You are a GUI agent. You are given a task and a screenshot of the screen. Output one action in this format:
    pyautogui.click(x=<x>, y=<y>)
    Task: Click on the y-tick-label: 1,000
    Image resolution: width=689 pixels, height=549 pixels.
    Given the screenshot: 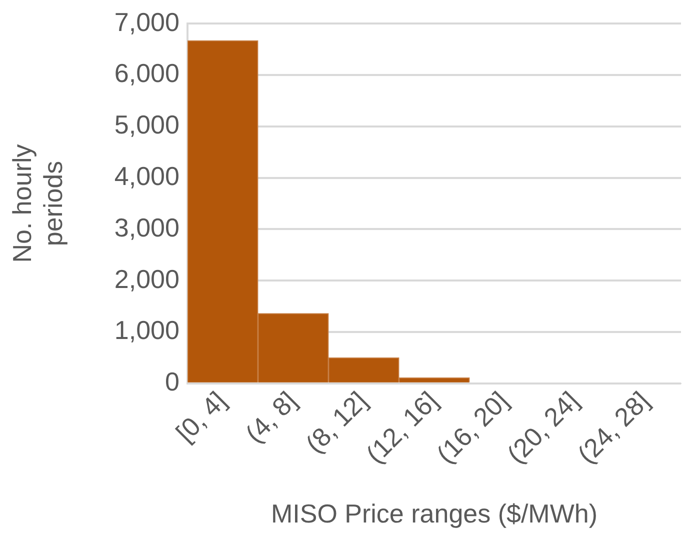 What is the action you would take?
    pyautogui.click(x=147, y=330)
    